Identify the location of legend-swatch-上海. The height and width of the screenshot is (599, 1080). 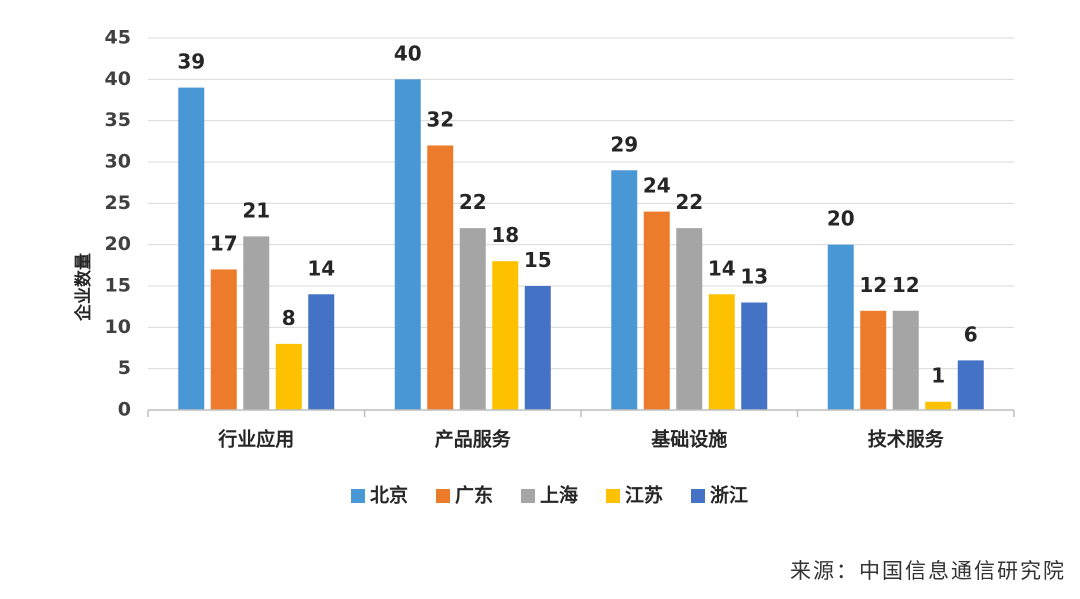
(528, 496).